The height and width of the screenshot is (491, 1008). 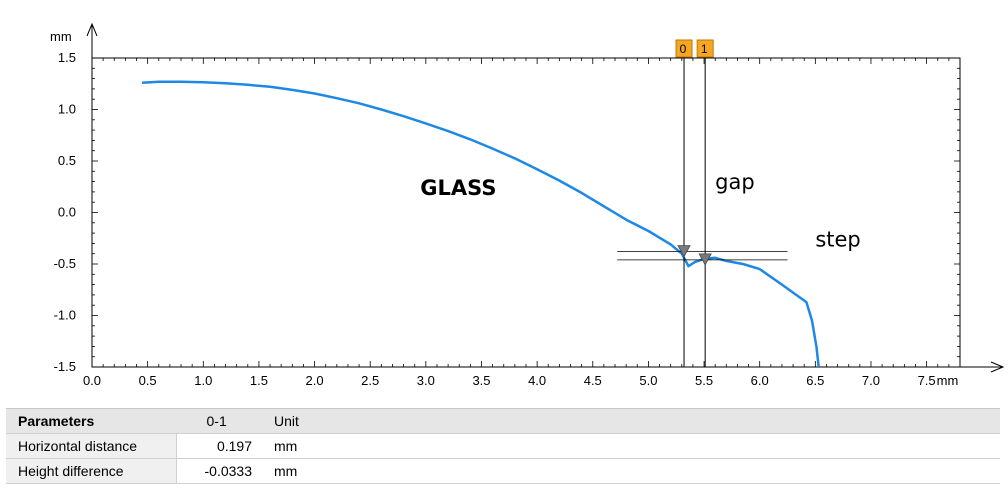 I want to click on table-row: Height difference -0.0333 mm, so click(x=503, y=471).